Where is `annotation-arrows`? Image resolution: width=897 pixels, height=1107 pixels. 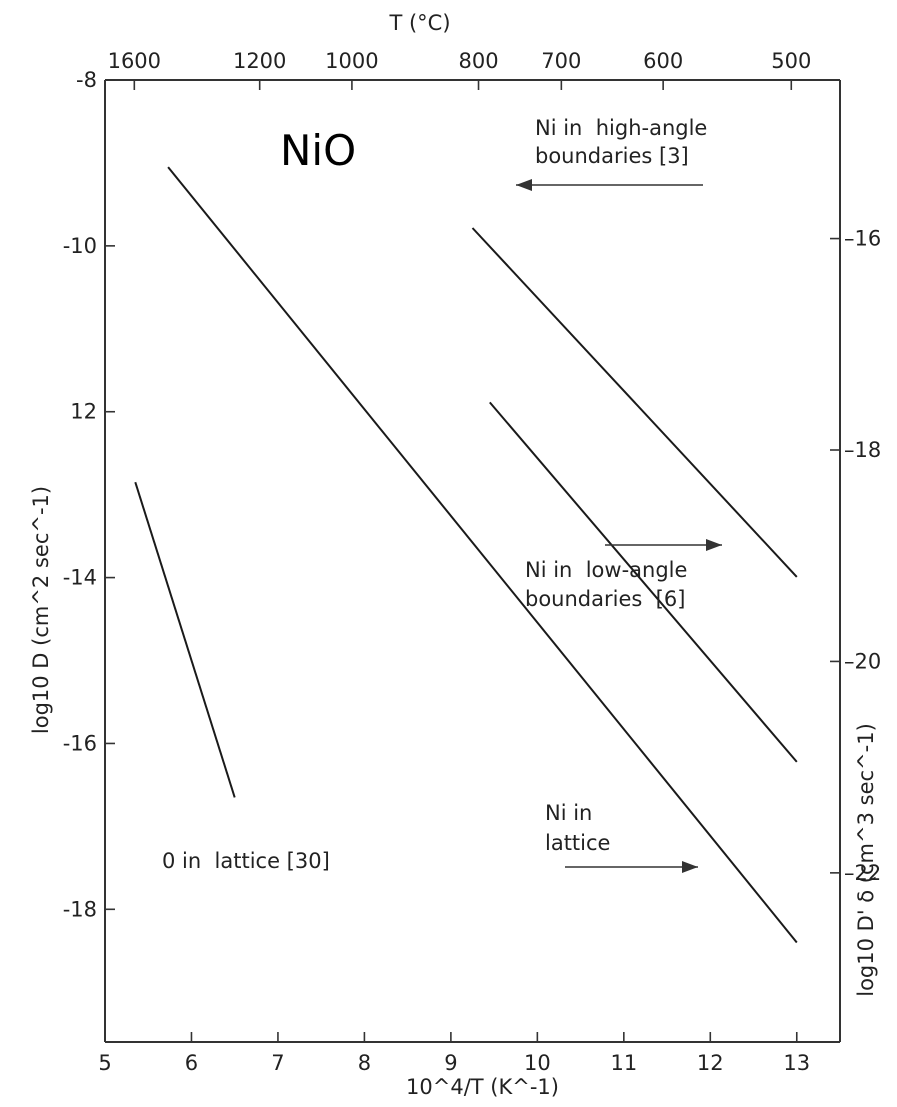 annotation-arrows is located at coordinates (619, 526).